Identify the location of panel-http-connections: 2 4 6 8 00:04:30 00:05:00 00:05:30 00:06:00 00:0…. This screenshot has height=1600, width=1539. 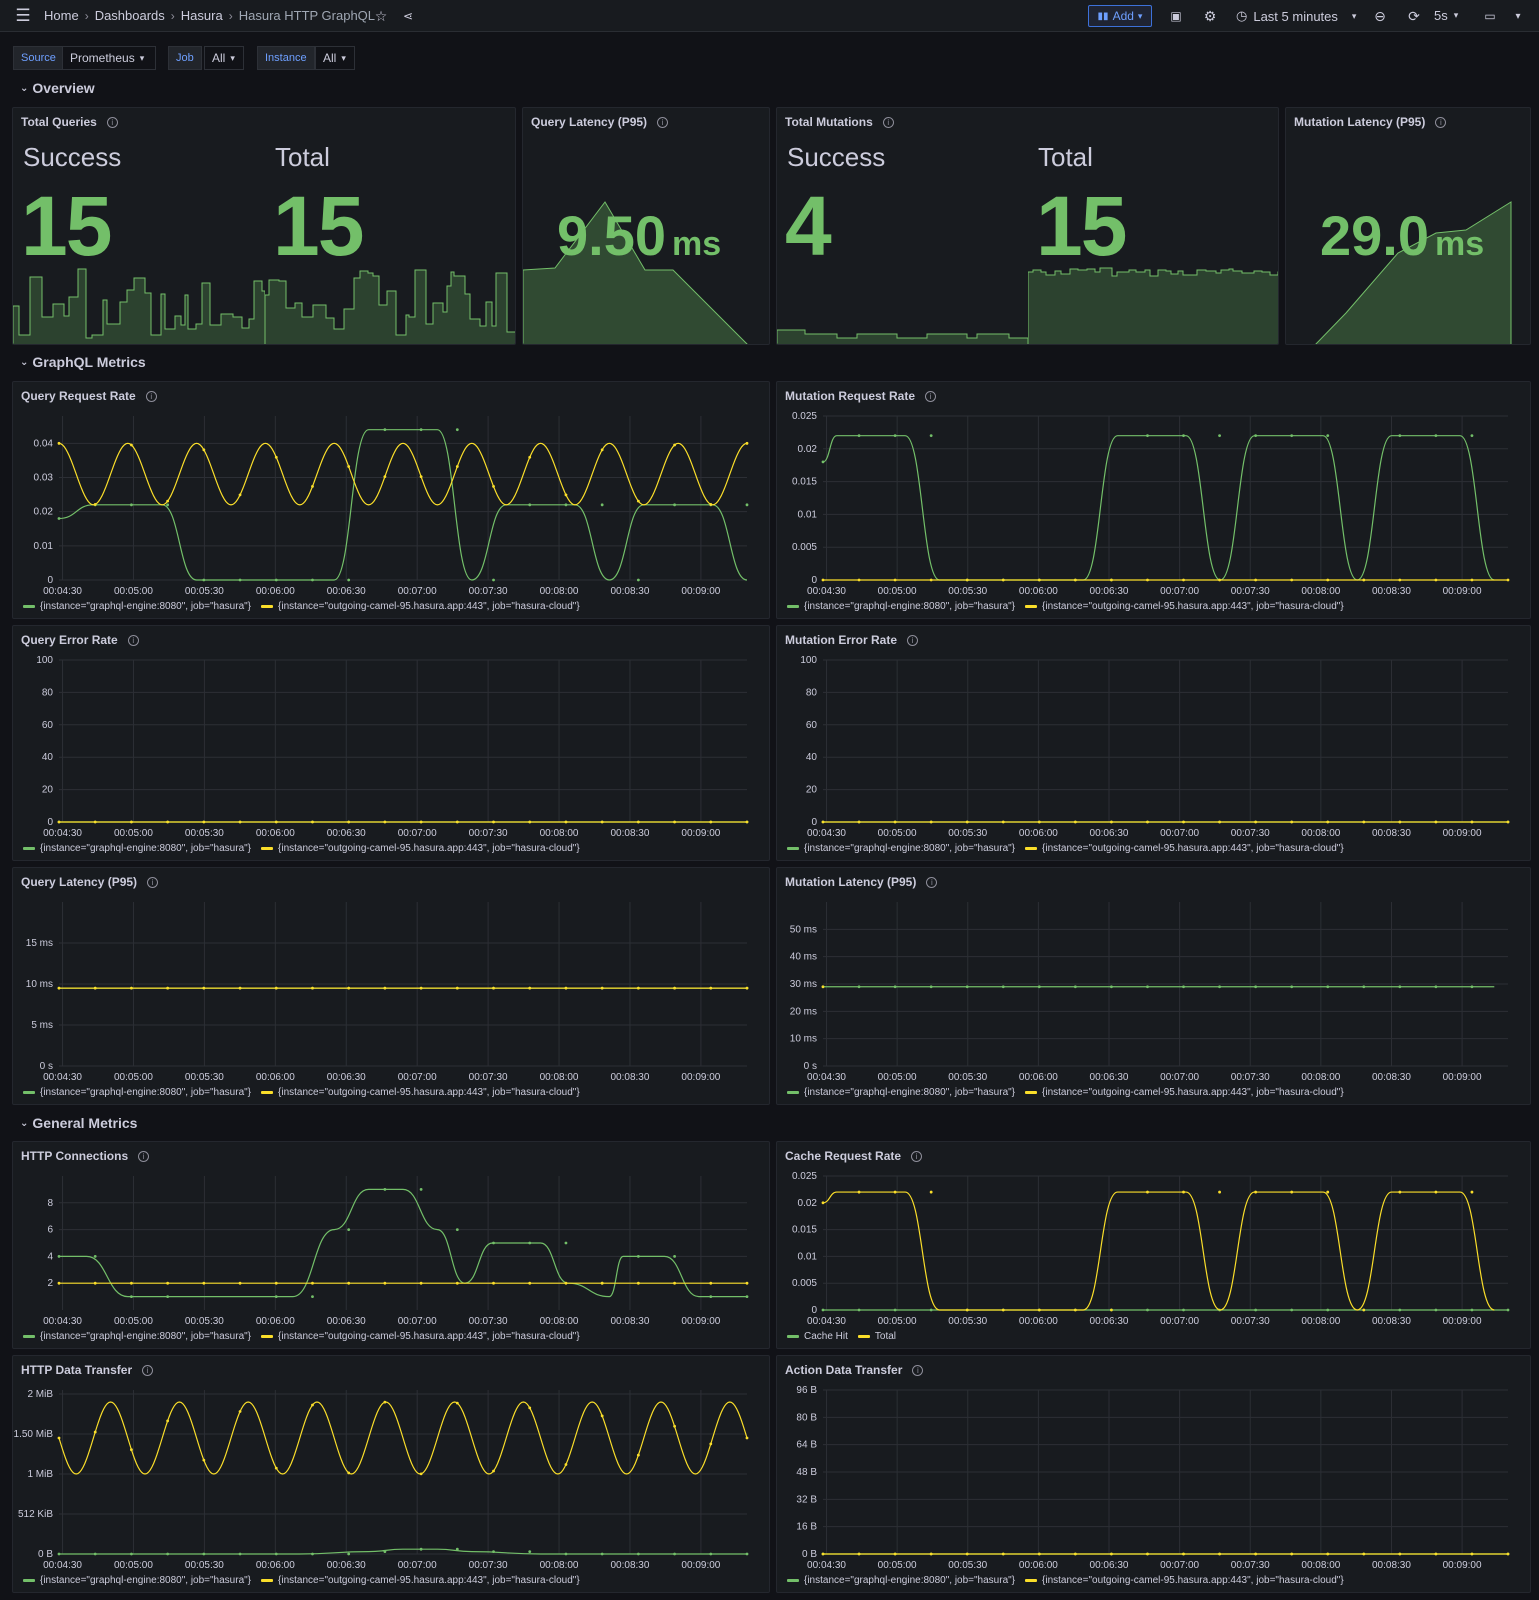
(391, 1245).